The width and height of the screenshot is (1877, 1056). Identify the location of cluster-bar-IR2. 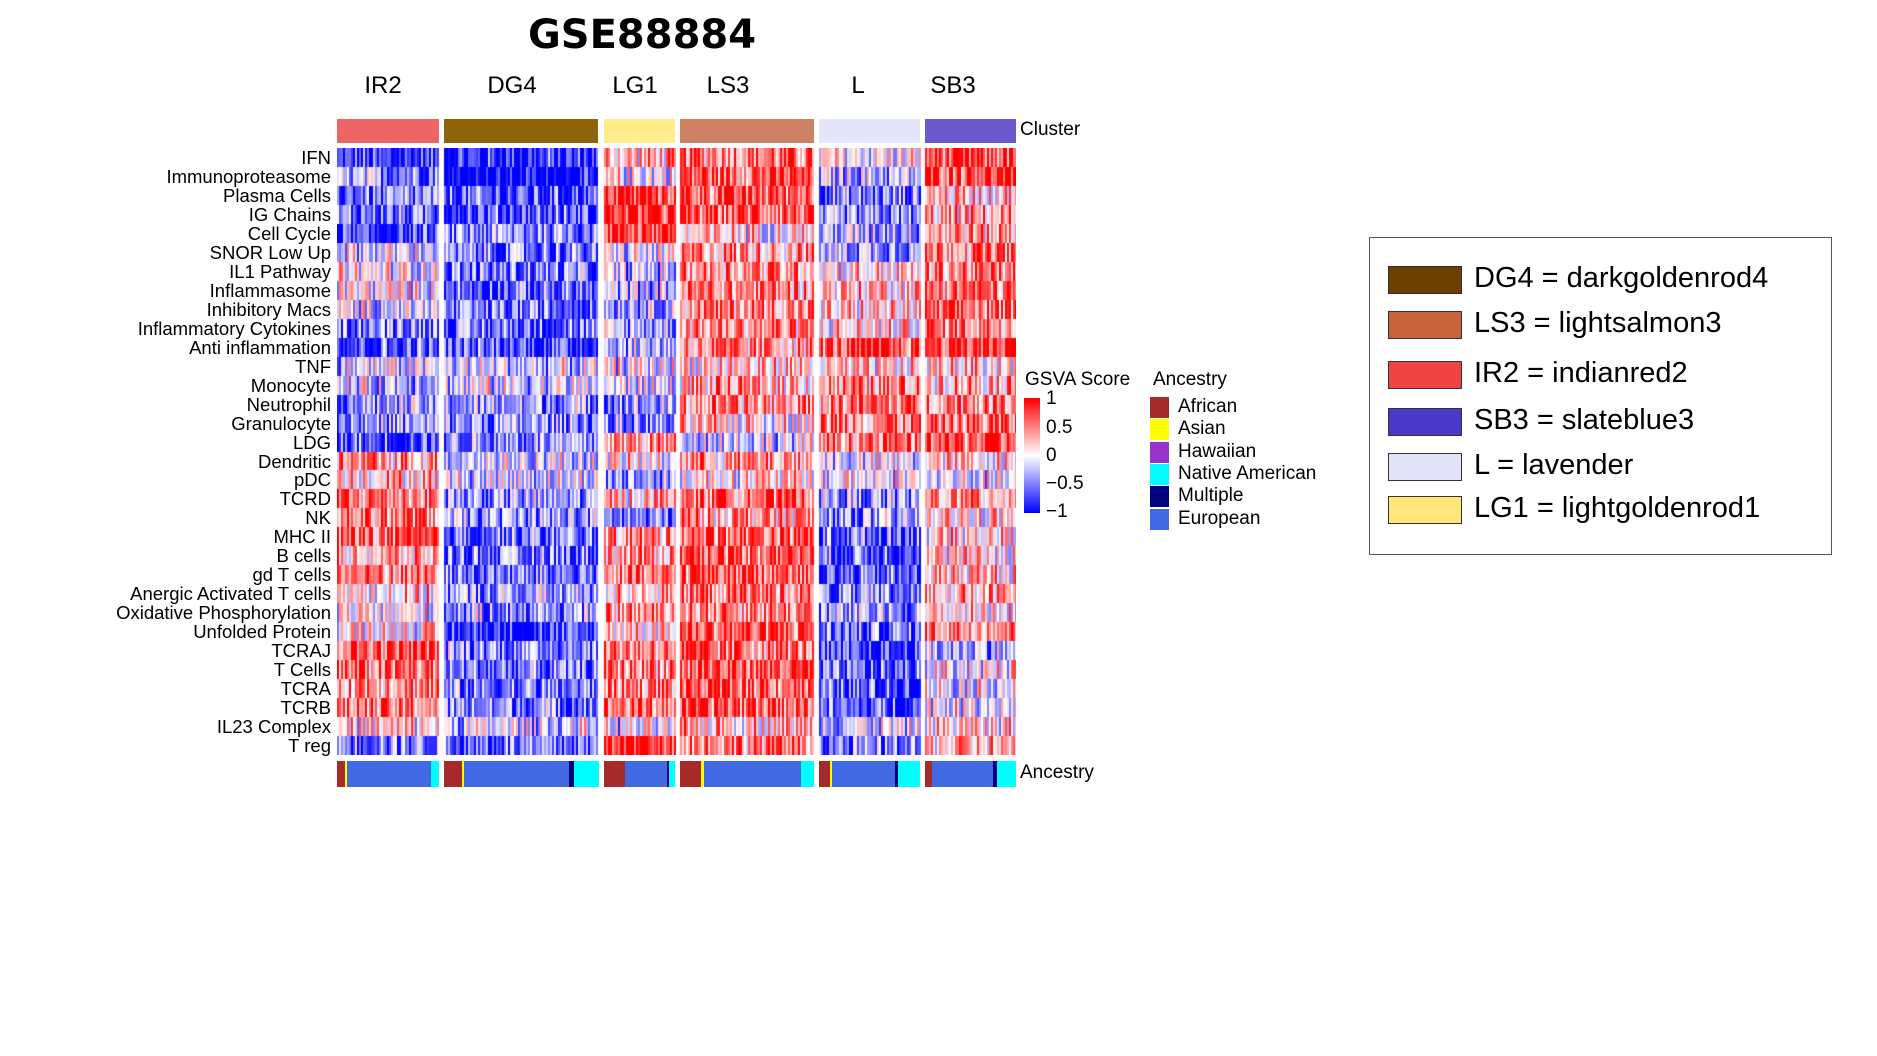
(388, 131).